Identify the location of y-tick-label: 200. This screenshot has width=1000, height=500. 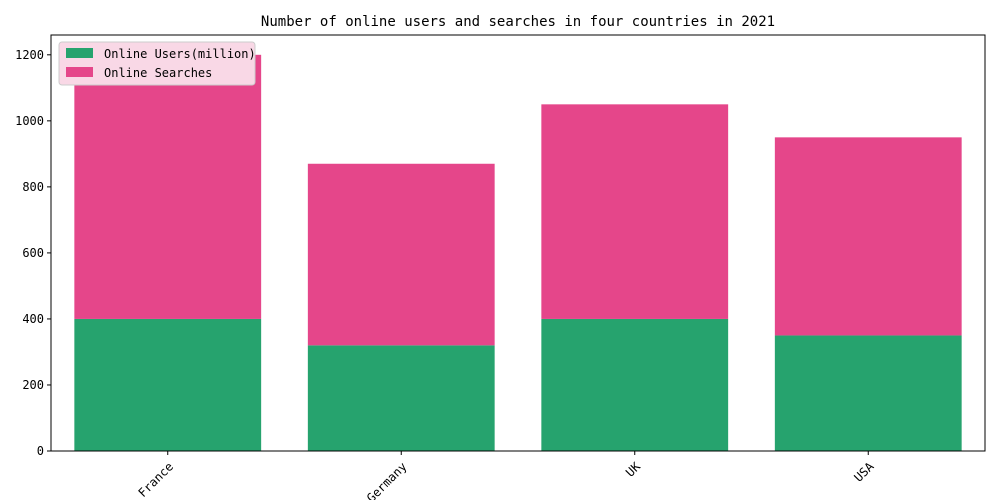
(33, 385).